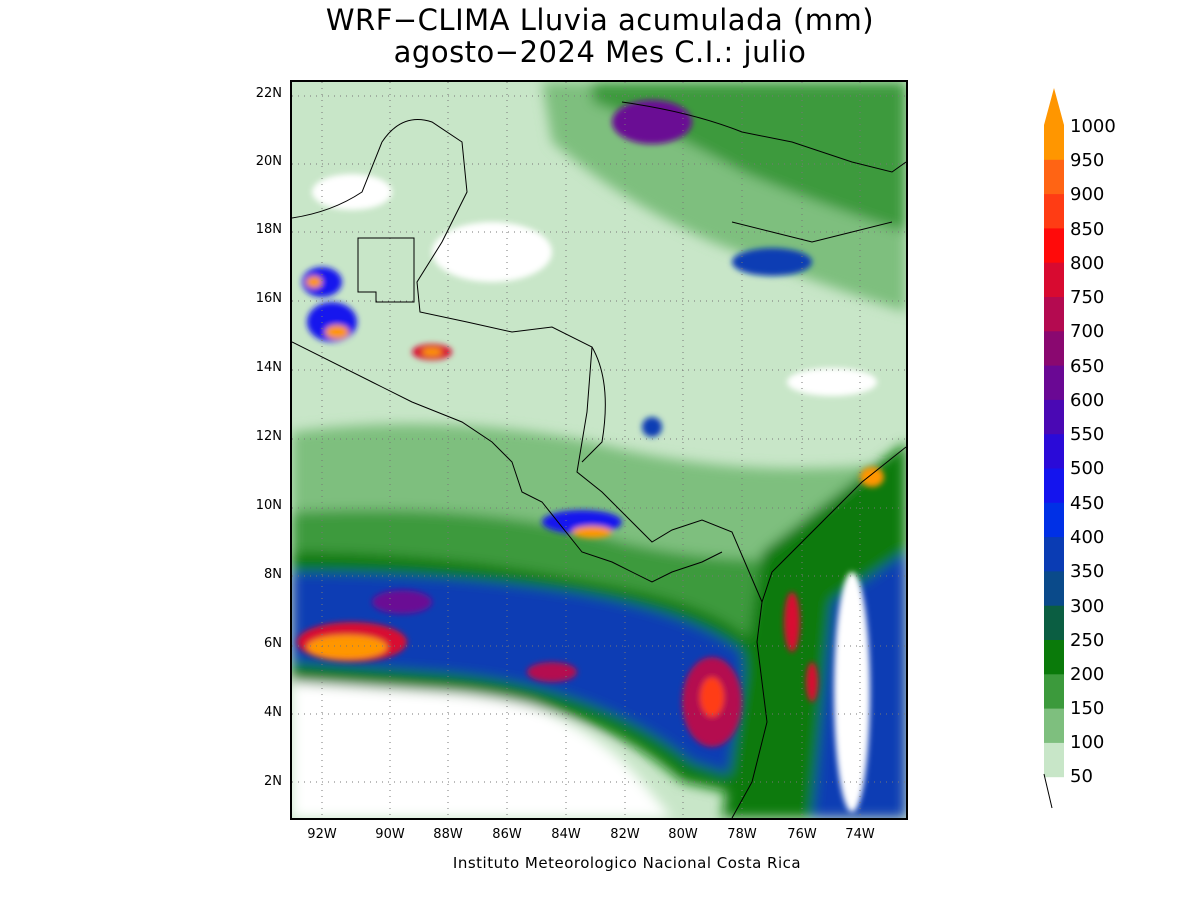 The height and width of the screenshot is (900, 1200). I want to click on colorbar-label: 500, so click(1087, 468).